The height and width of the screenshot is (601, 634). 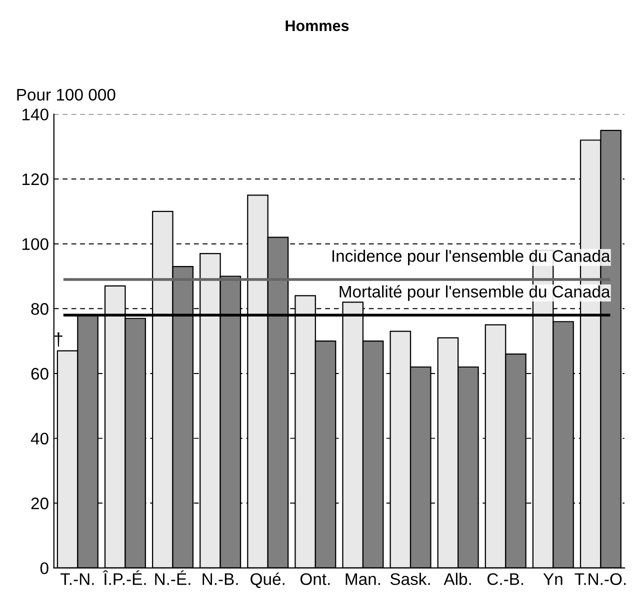 I want to click on x-tick-label: Qué., so click(x=267, y=580).